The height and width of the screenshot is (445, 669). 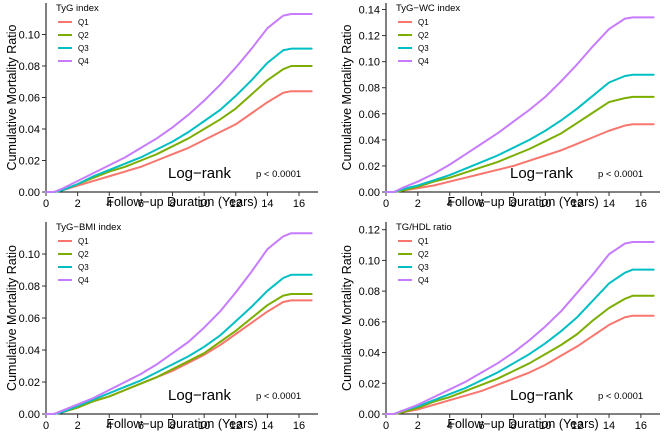 What do you see at coordinates (77, 8) in the screenshot?
I see `legend-title: TyG index` at bounding box center [77, 8].